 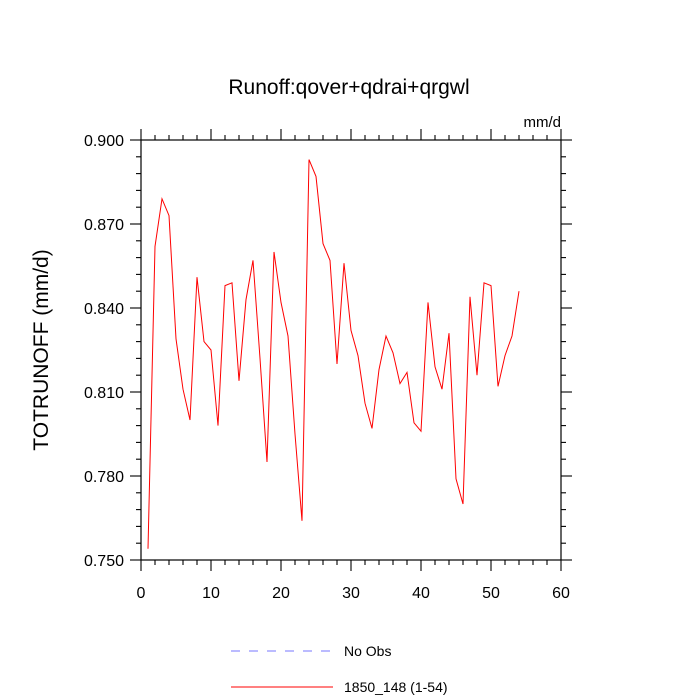 What do you see at coordinates (396, 687) in the screenshot?
I see `legend-label: 1850_148 (1-54)` at bounding box center [396, 687].